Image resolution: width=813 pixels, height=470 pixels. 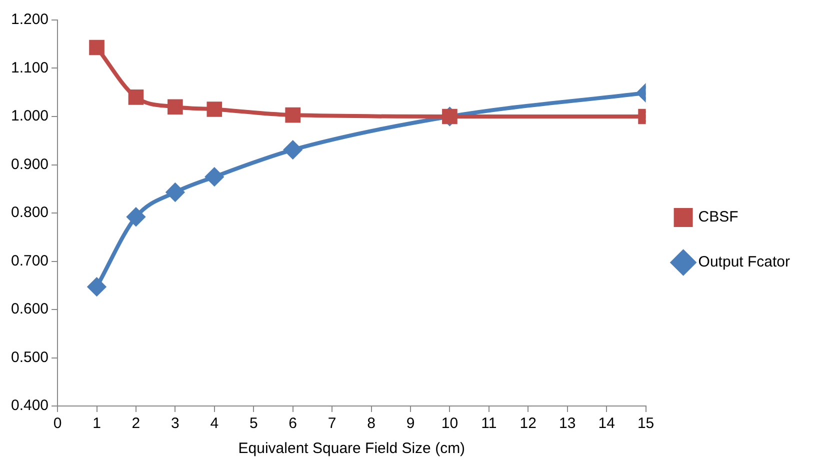 What do you see at coordinates (29, 19) in the screenshot?
I see `y-tick-label: 1.200` at bounding box center [29, 19].